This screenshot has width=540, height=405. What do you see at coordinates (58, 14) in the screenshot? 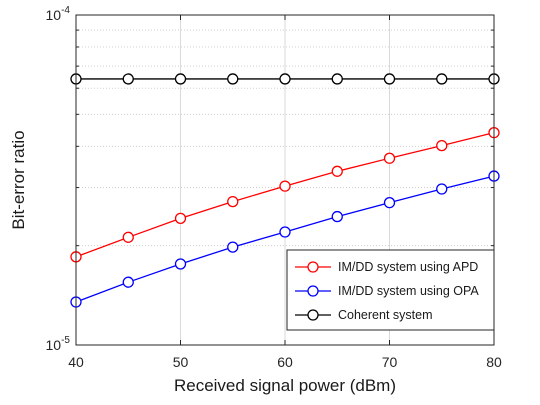
I see `y-tick-label: 10⁻⁴` at bounding box center [58, 14].